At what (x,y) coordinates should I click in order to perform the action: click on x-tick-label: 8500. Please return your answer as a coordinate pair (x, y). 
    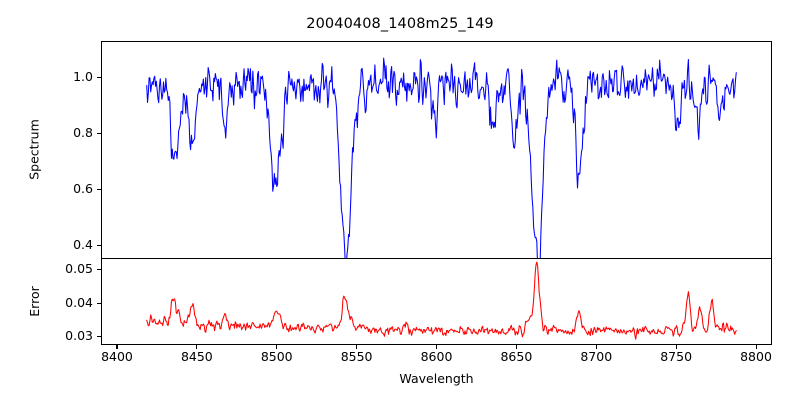
    Looking at the image, I should click on (276, 356).